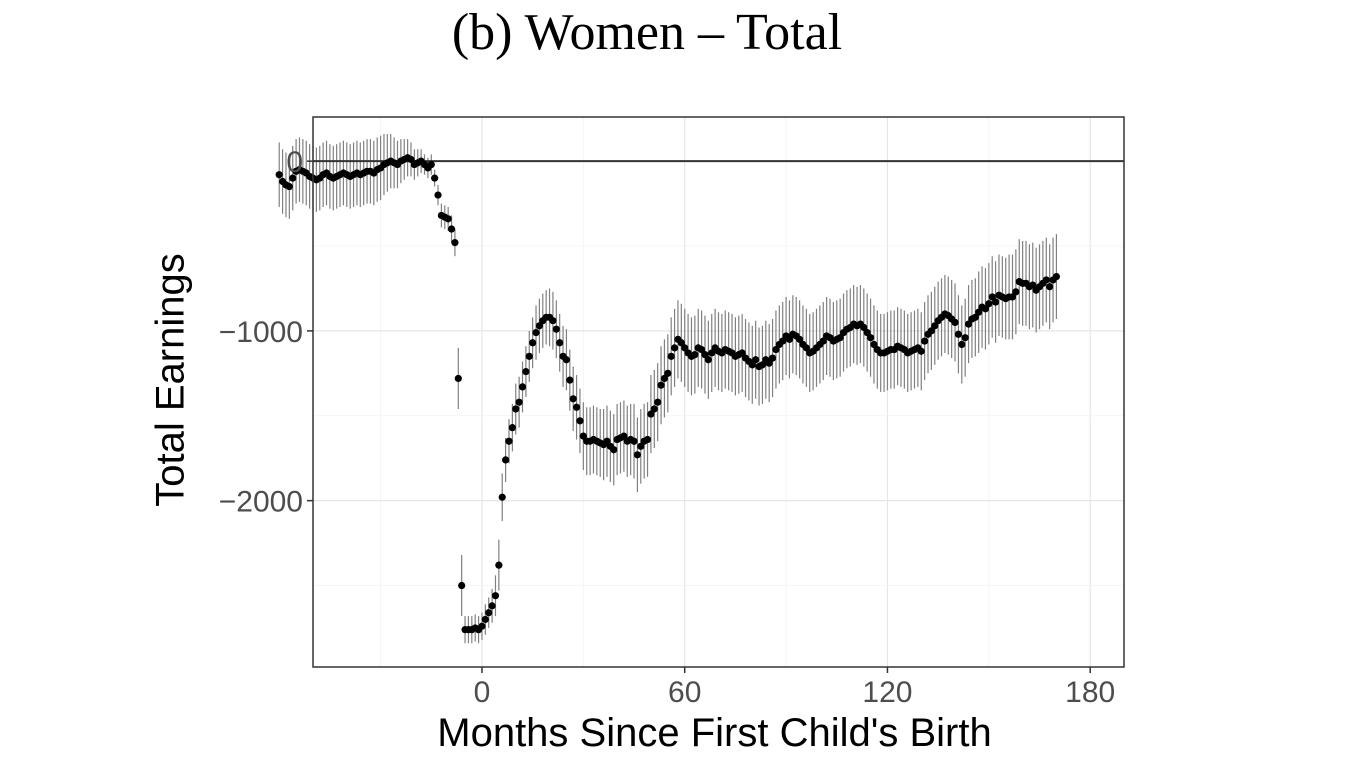  I want to click on y-axis-title: Total Earnings, so click(171, 379).